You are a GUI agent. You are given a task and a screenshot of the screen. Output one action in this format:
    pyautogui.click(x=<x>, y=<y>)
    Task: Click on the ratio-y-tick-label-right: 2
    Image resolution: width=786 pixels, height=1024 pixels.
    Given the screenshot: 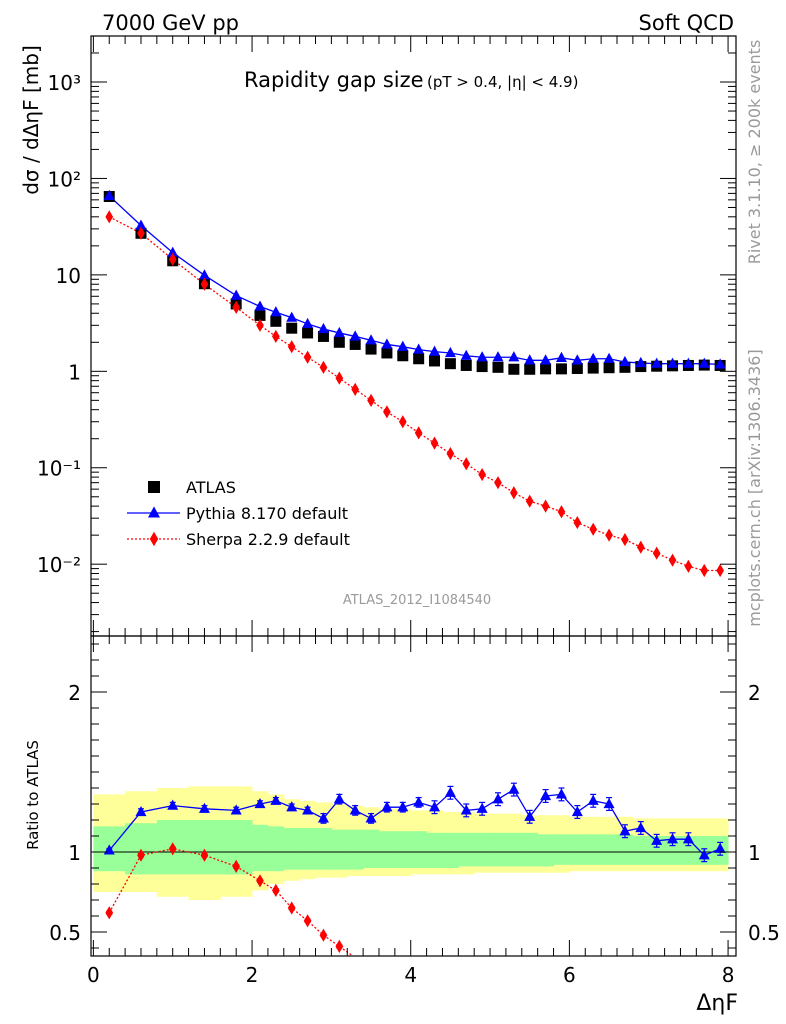 What is the action you would take?
    pyautogui.click(x=754, y=693)
    